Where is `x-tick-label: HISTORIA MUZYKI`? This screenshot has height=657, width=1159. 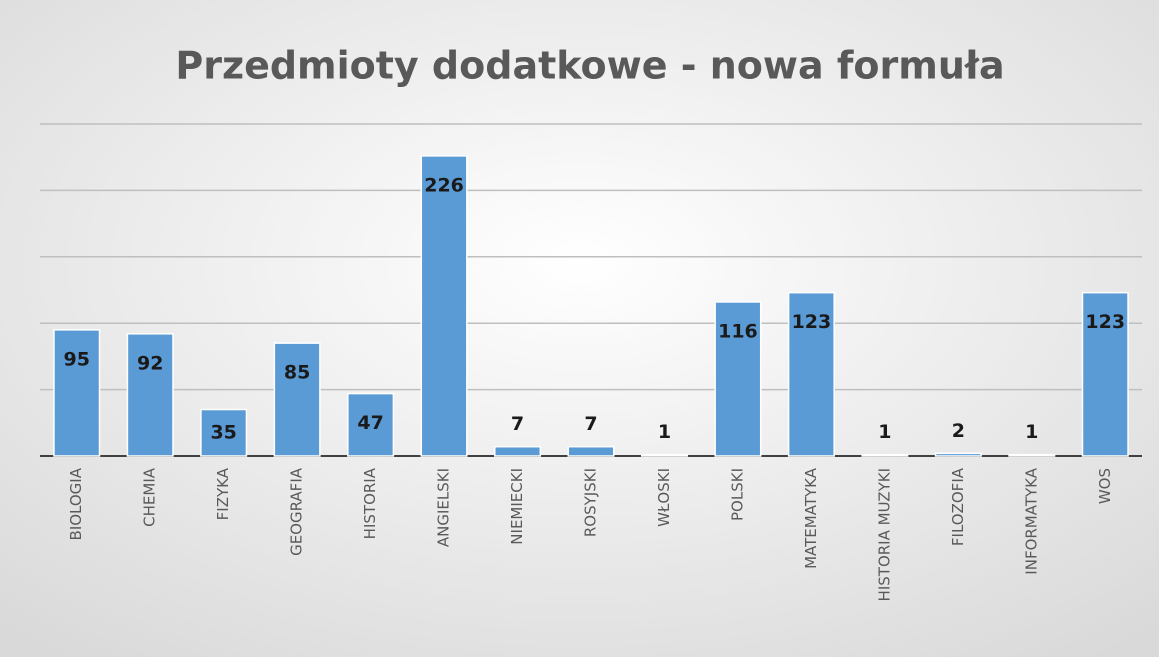 x-tick-label: HISTORIA MUZYKI is located at coordinates (884, 534).